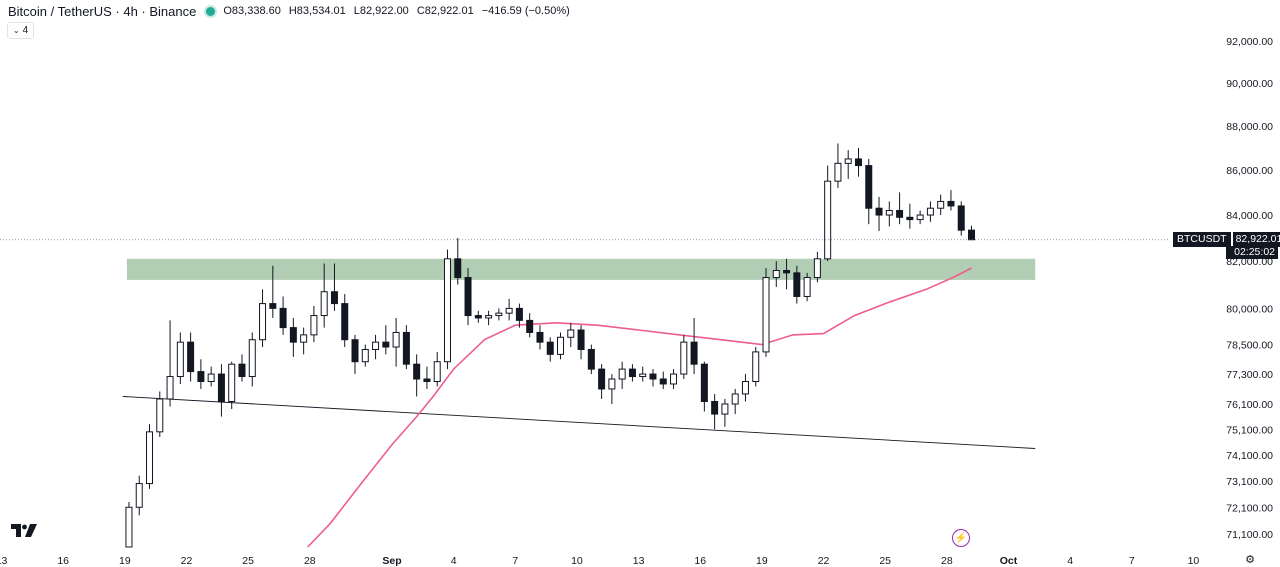  I want to click on x-tick-label: Sep, so click(391, 561).